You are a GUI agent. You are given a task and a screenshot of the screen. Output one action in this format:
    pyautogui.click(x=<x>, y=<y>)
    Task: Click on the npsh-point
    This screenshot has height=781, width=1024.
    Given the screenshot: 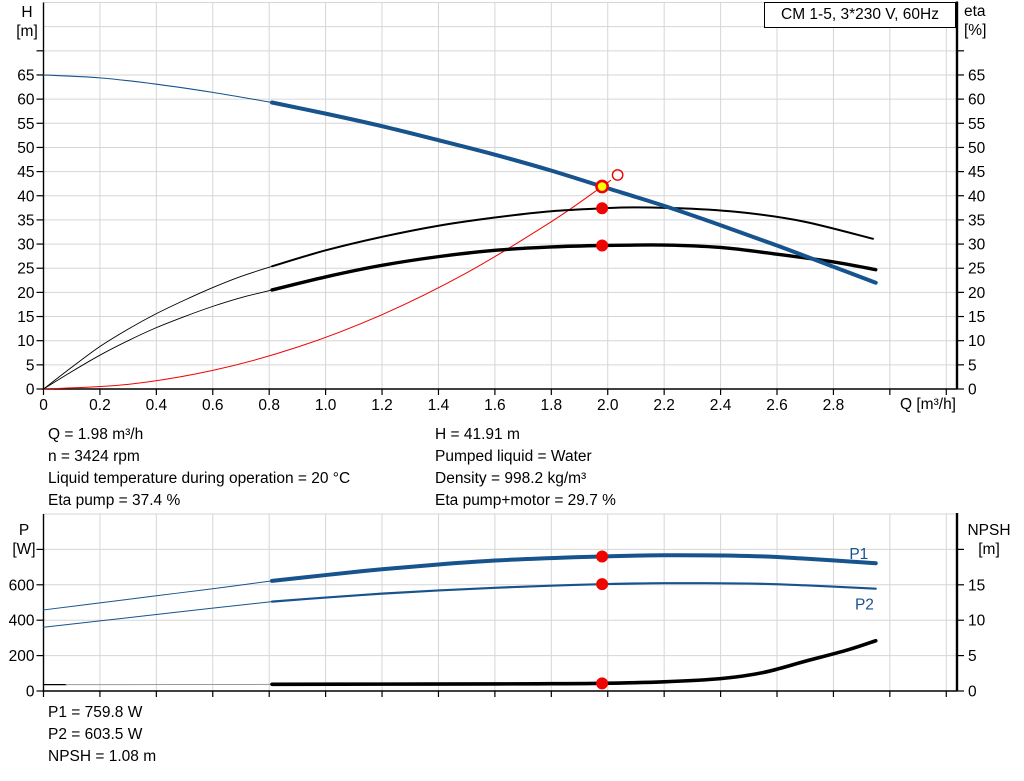 What is the action you would take?
    pyautogui.click(x=602, y=683)
    